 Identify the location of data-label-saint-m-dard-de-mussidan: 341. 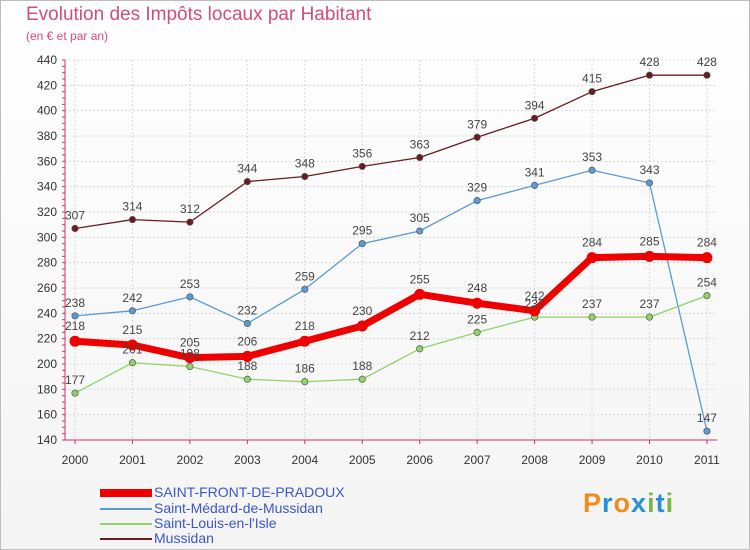
(535, 172).